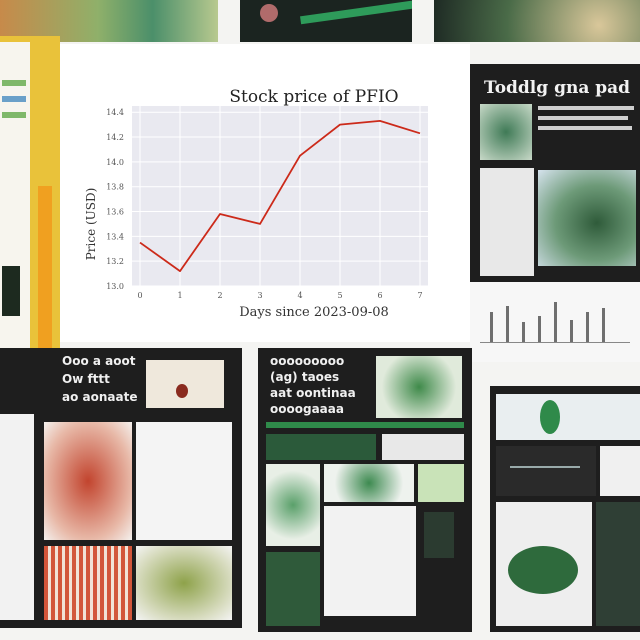 The width and height of the screenshot is (640, 640). I want to click on x-tick-label: 0, so click(139, 295).